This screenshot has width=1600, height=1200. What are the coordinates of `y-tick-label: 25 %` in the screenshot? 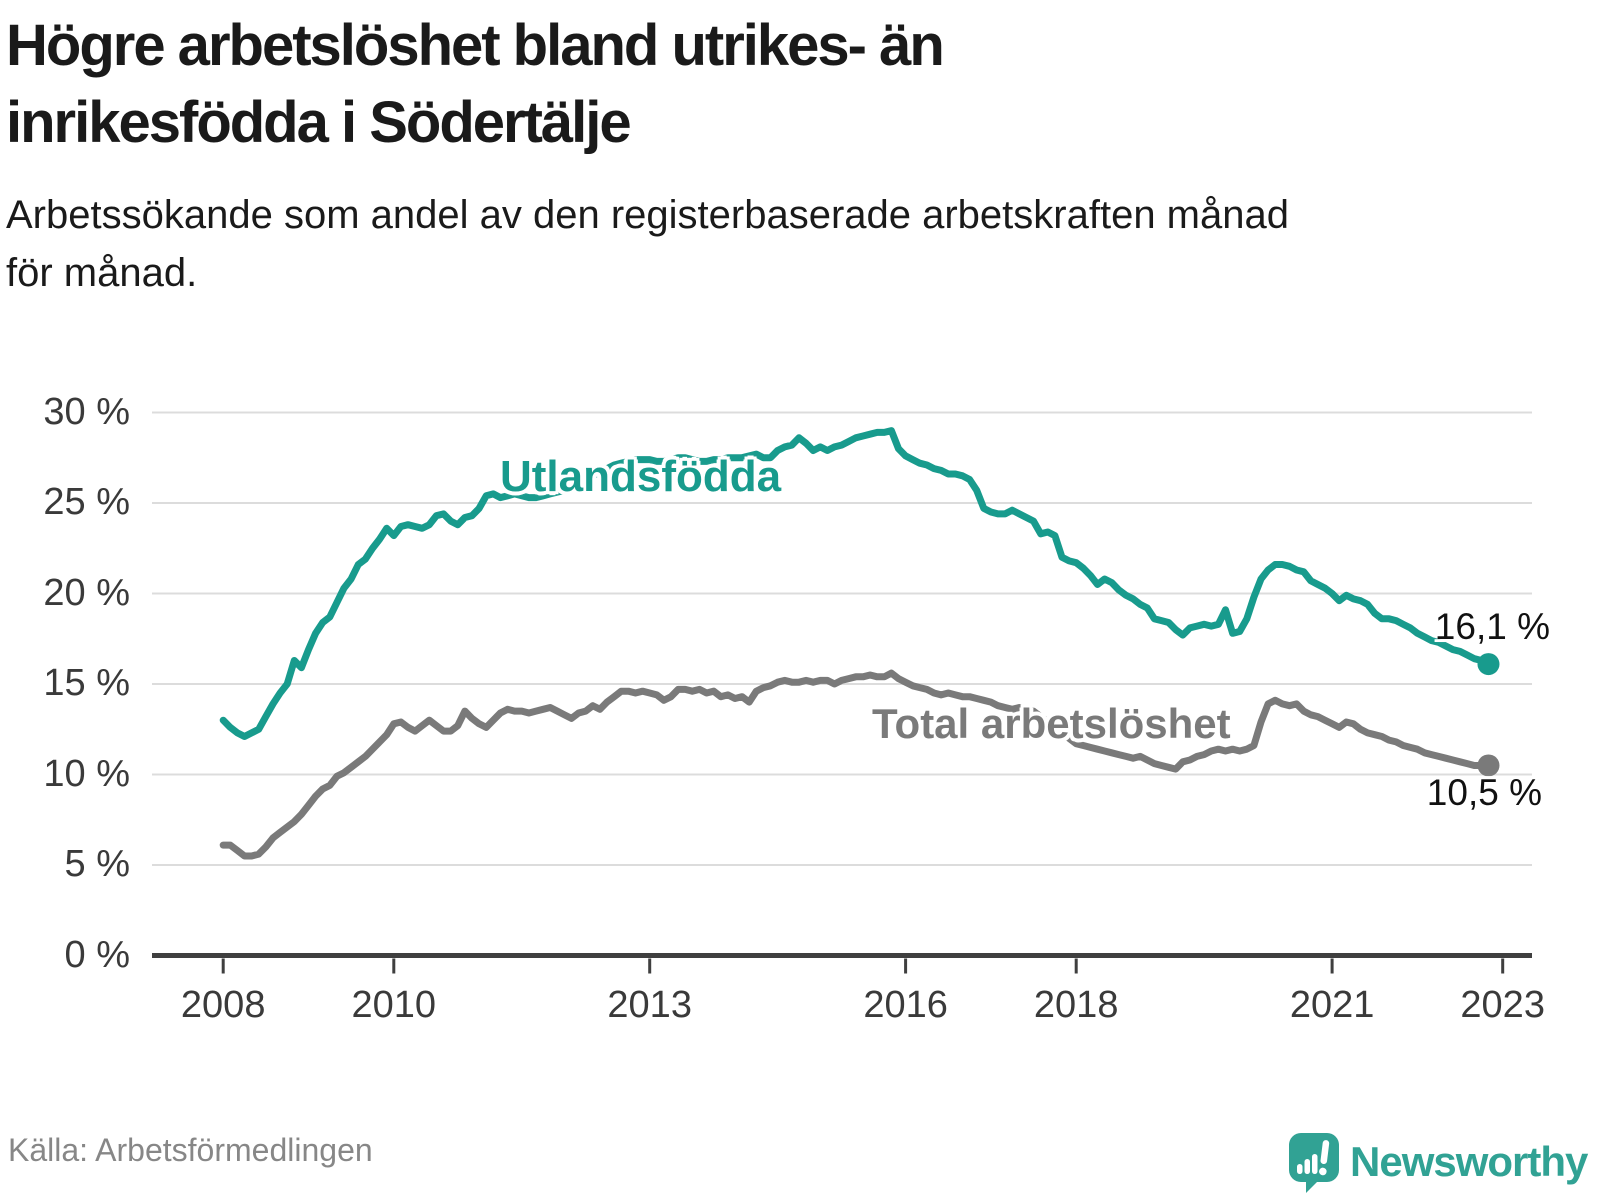 It's located at (86, 502).